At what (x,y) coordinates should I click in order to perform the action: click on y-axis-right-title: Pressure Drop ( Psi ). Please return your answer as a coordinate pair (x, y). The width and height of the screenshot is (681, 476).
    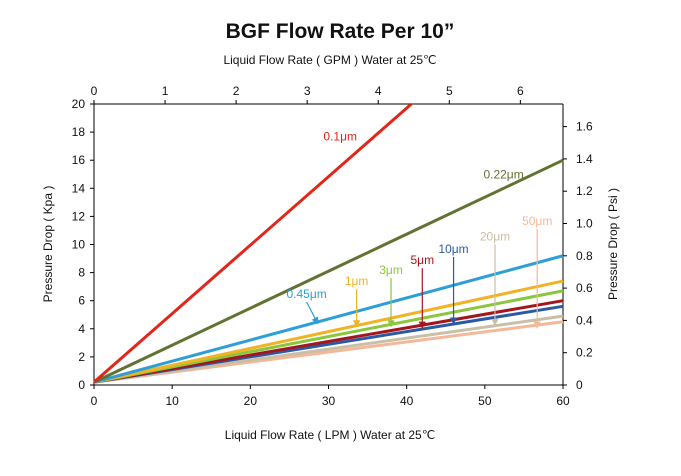
    Looking at the image, I should click on (613, 244).